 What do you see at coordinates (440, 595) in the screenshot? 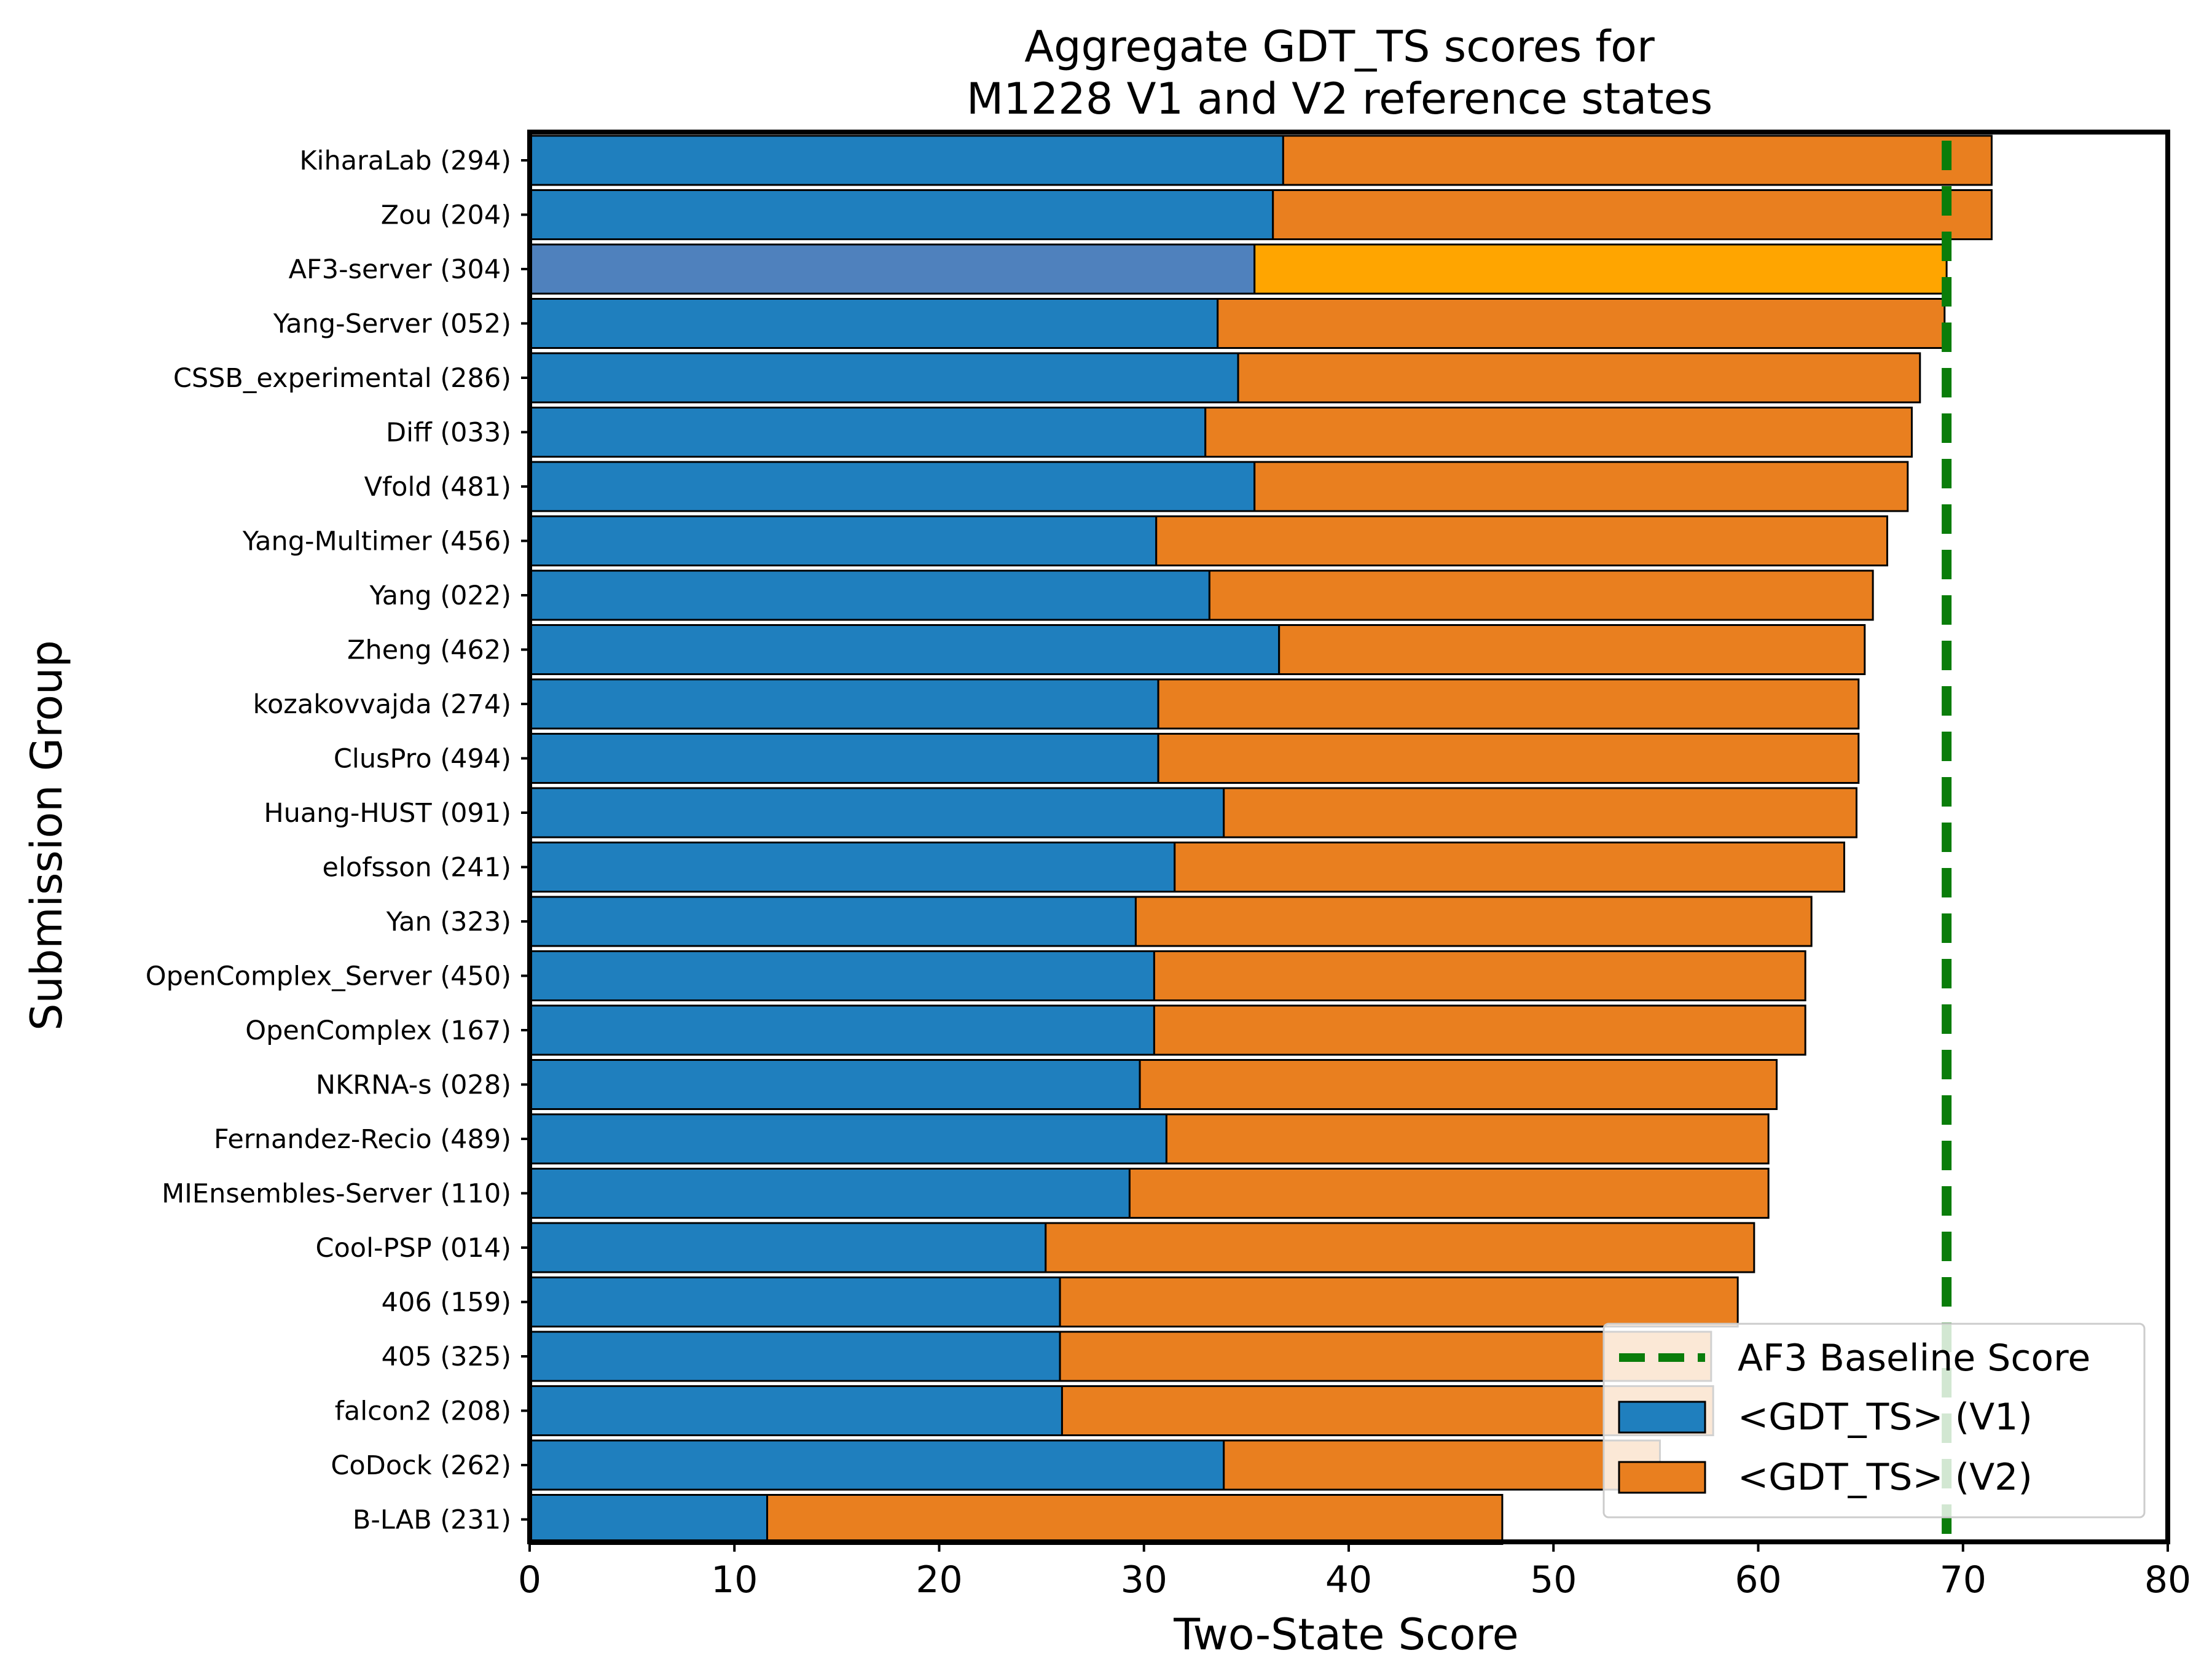
I see `y-tick-label: Yang (022)` at bounding box center [440, 595].